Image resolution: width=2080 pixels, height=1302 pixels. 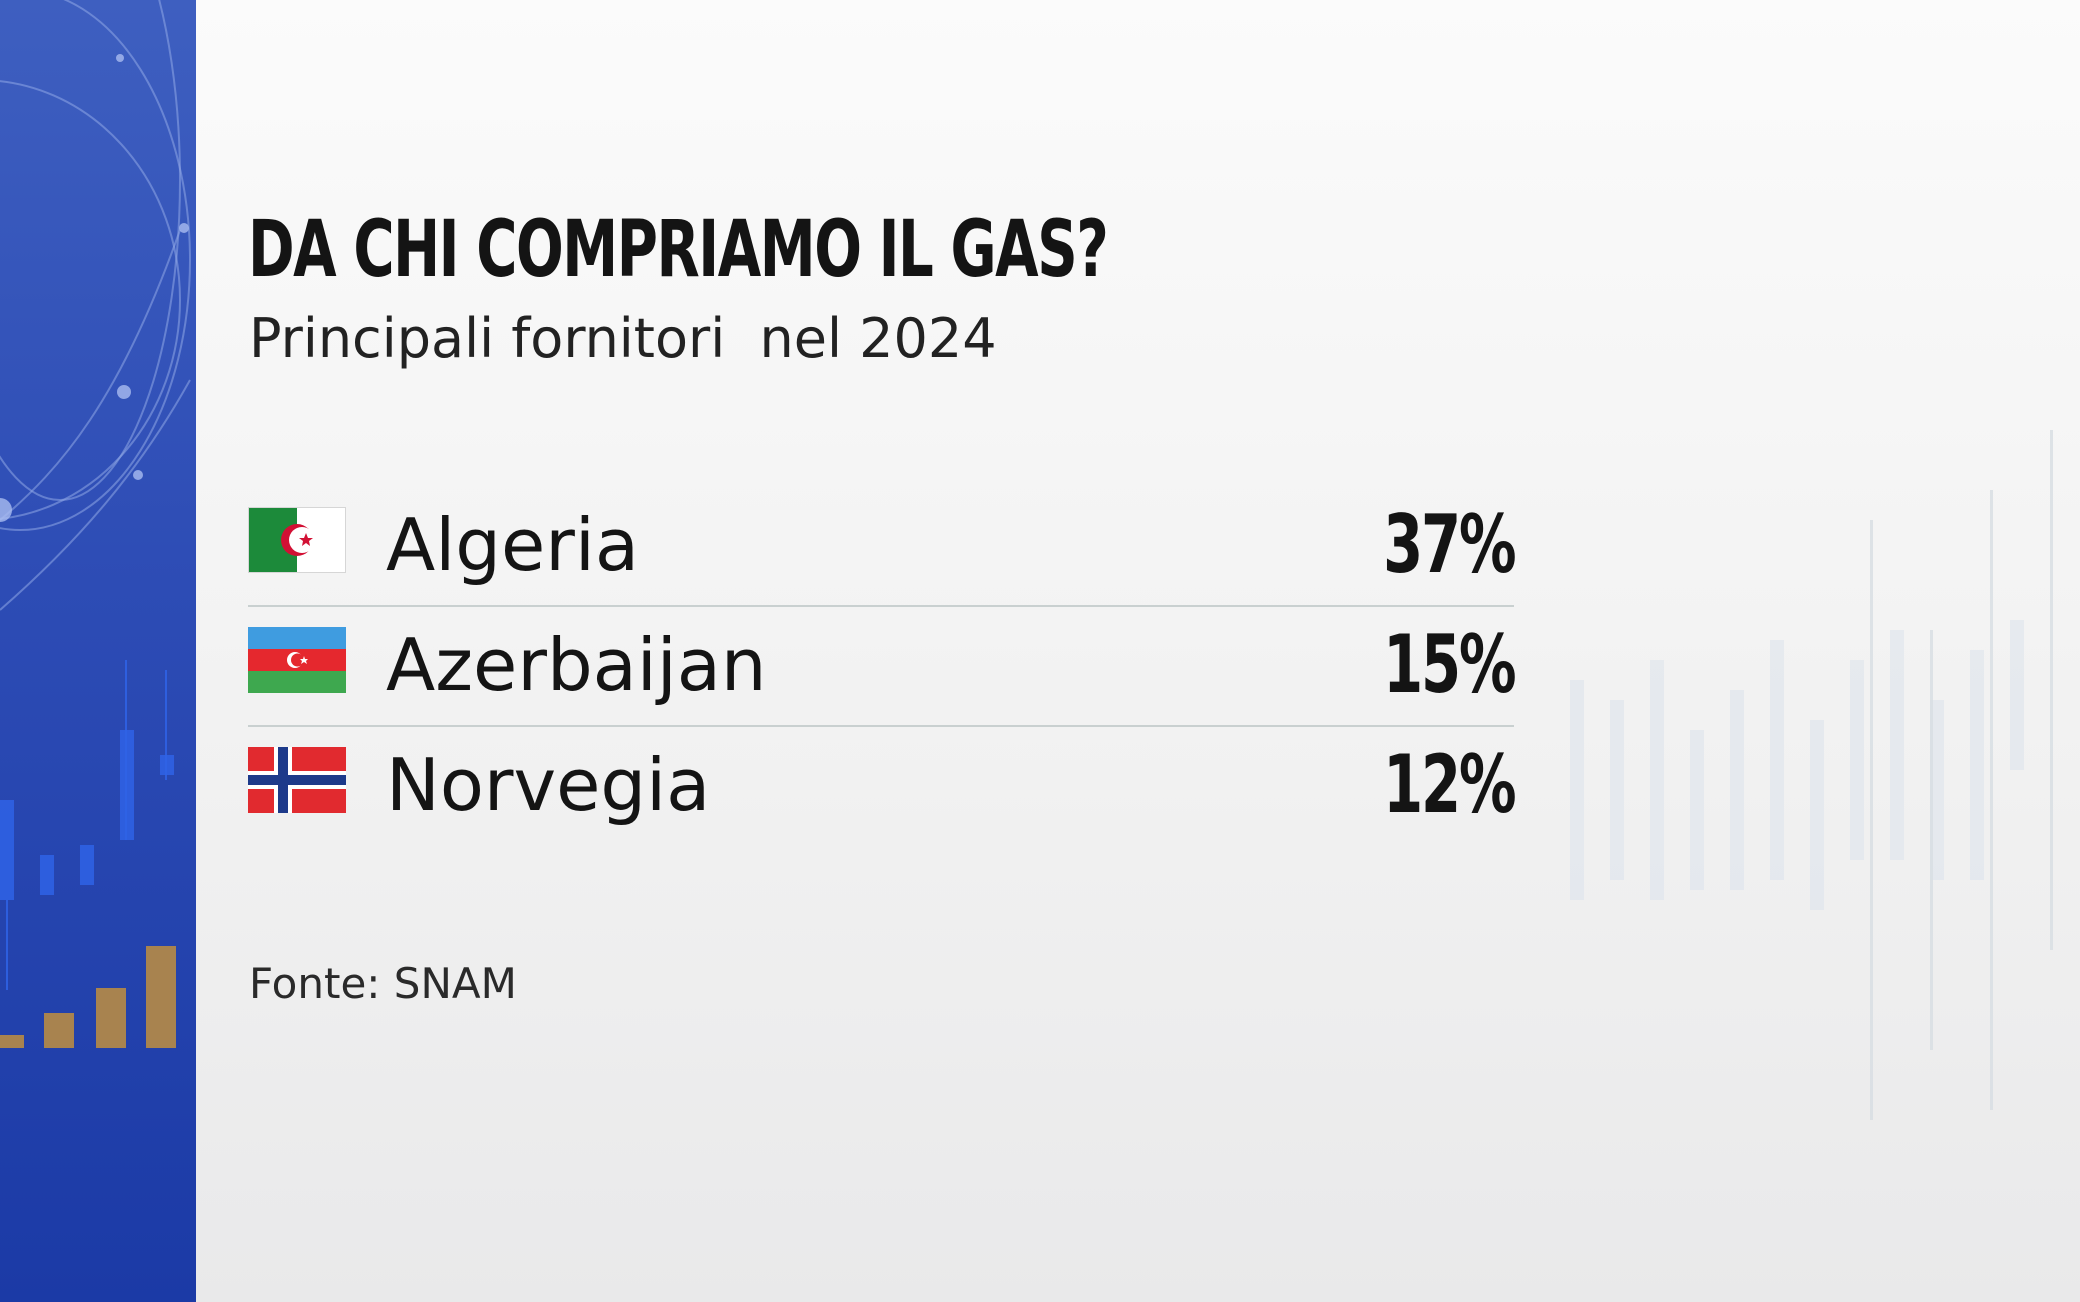 I want to click on page-title: DA CHI COMPRIAMO IL GAS?, so click(x=678, y=250).